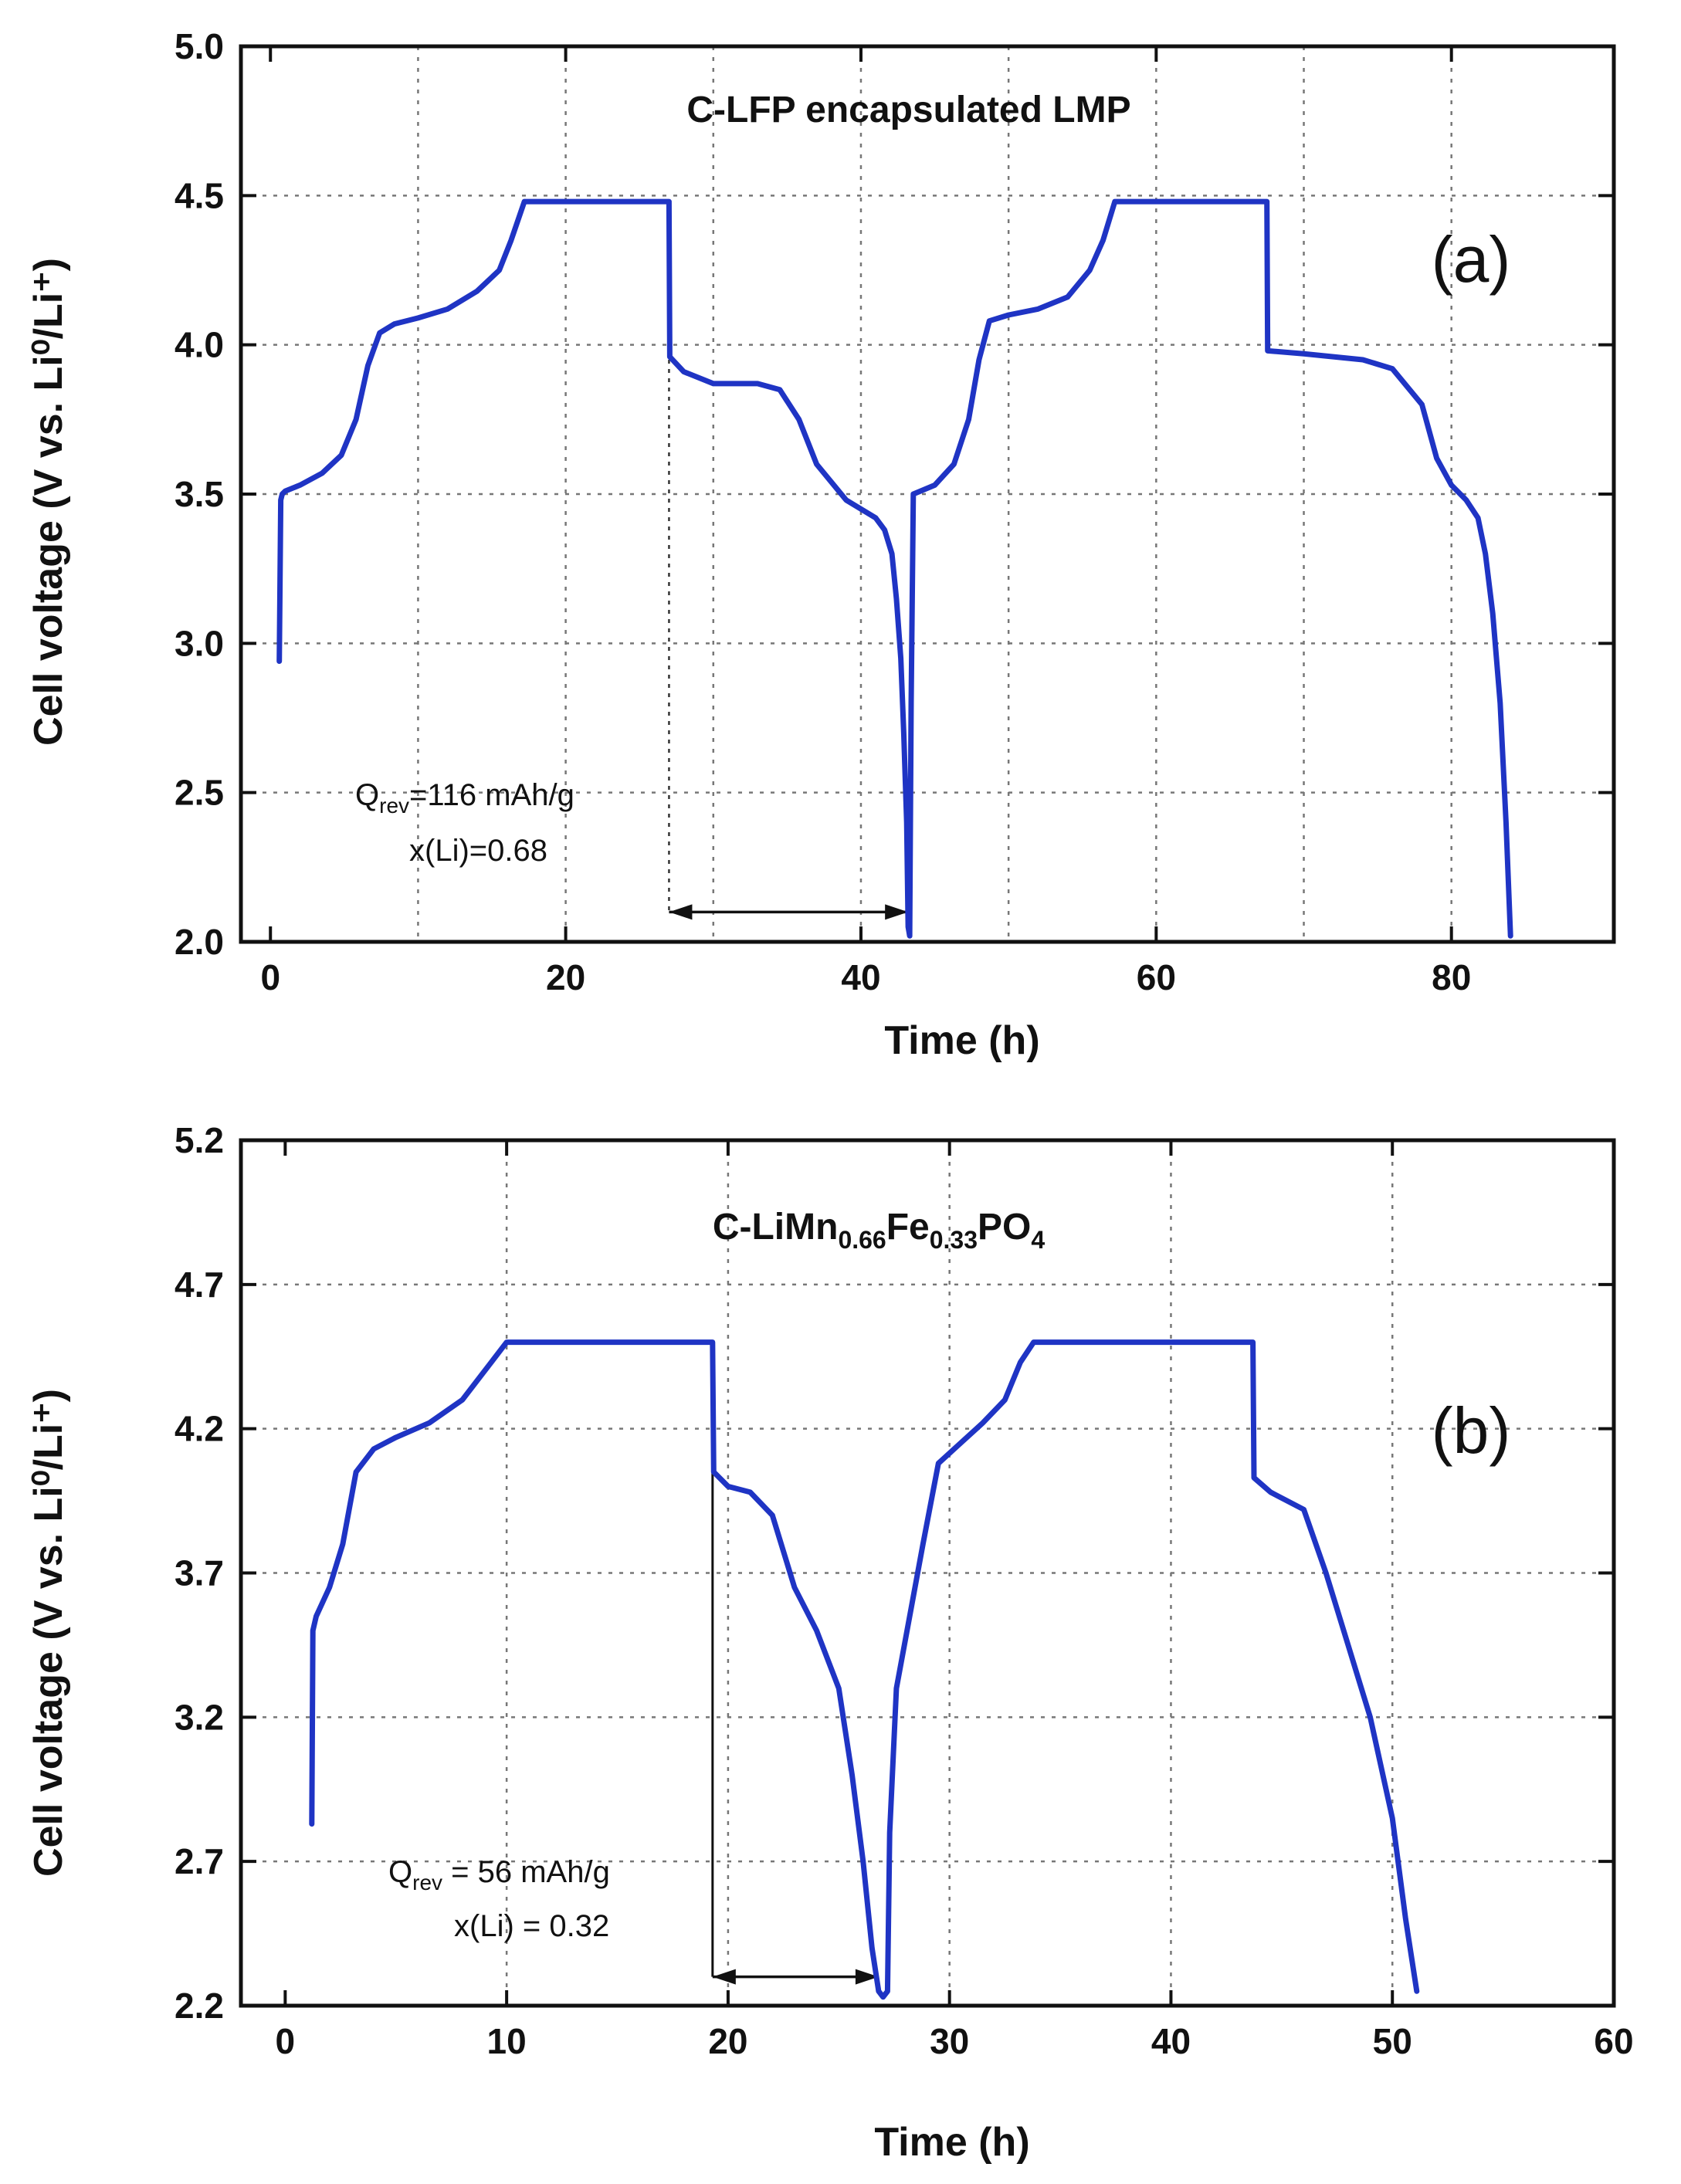  I want to click on panel-a-x-tick-labels: 0 20 40 60 80, so click(865, 977).